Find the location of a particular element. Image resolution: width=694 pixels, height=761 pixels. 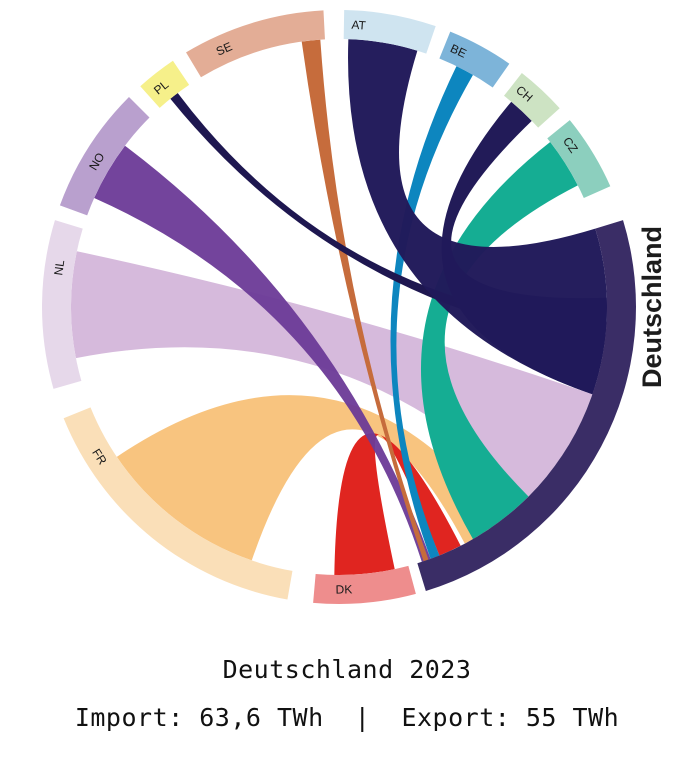

label-deutschland: Deutschland is located at coordinates (652, 307).